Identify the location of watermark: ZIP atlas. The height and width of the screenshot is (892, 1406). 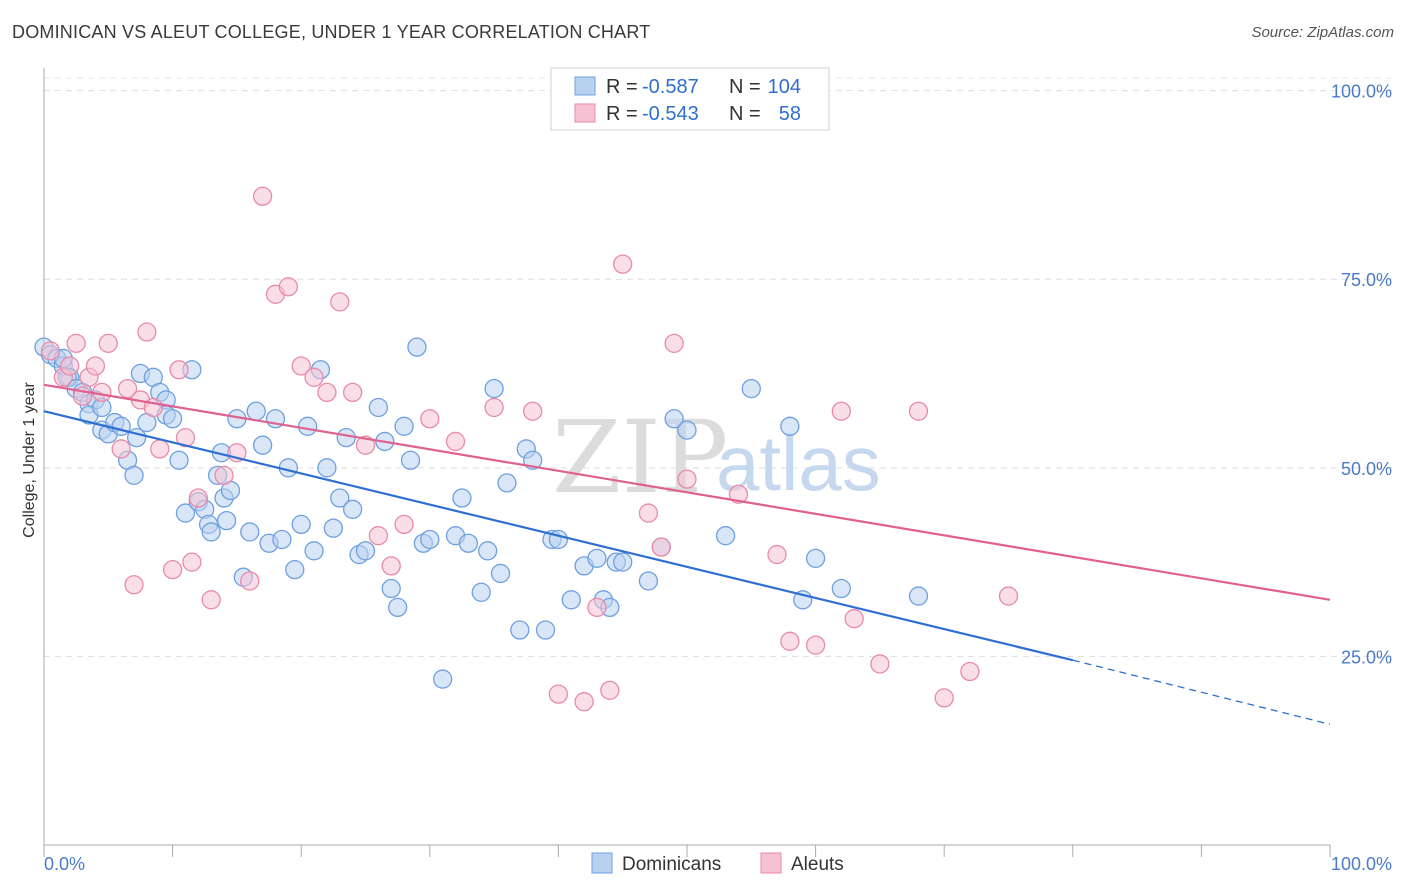
(716, 457).